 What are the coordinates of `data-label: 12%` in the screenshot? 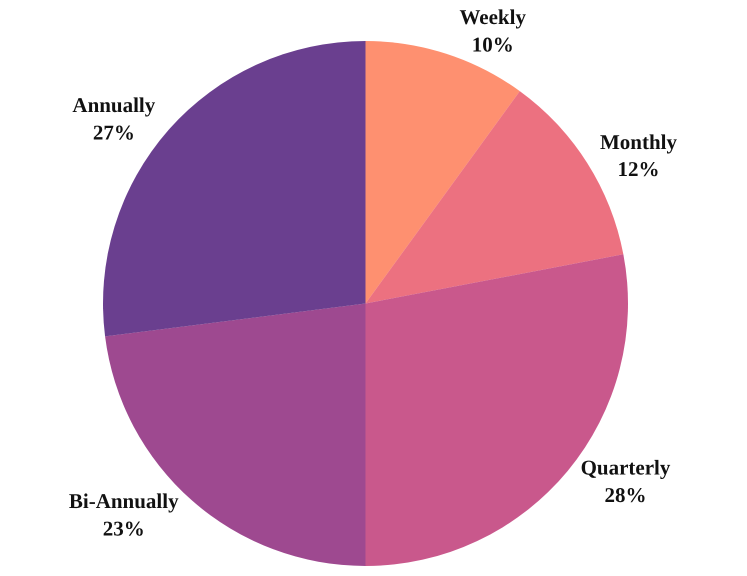 It's located at (638, 169).